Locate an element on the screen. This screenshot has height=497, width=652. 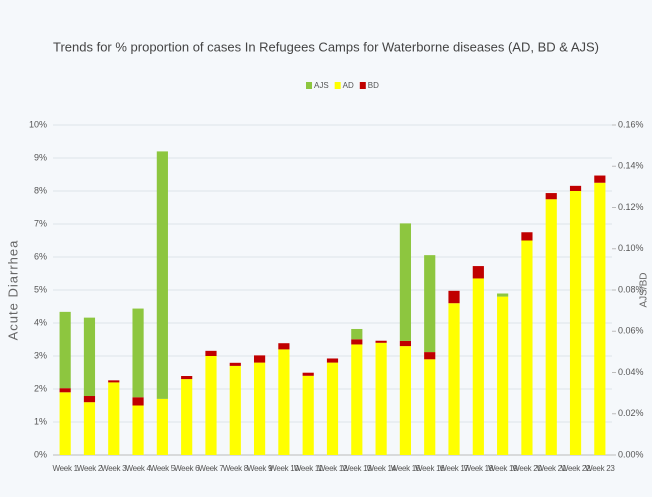
y-tick-label: 5% is located at coordinates (40, 289).